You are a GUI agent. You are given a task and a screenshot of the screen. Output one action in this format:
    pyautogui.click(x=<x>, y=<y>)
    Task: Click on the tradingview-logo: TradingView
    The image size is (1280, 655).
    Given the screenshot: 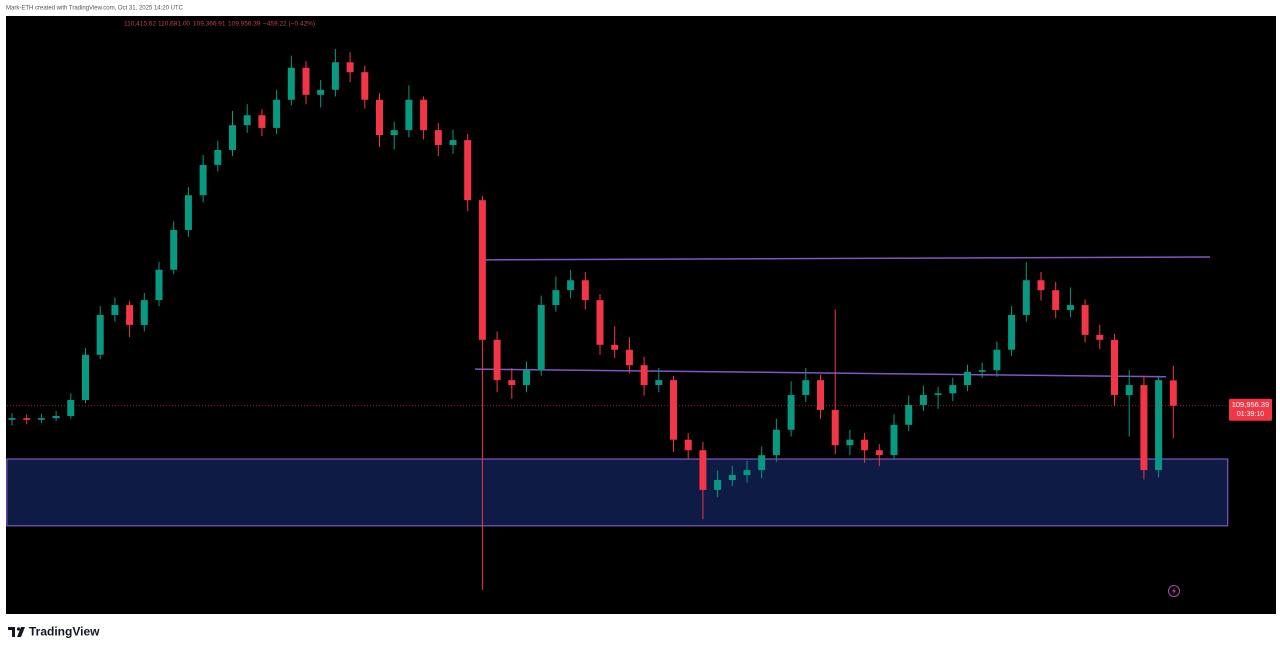 What is the action you would take?
    pyautogui.click(x=54, y=632)
    